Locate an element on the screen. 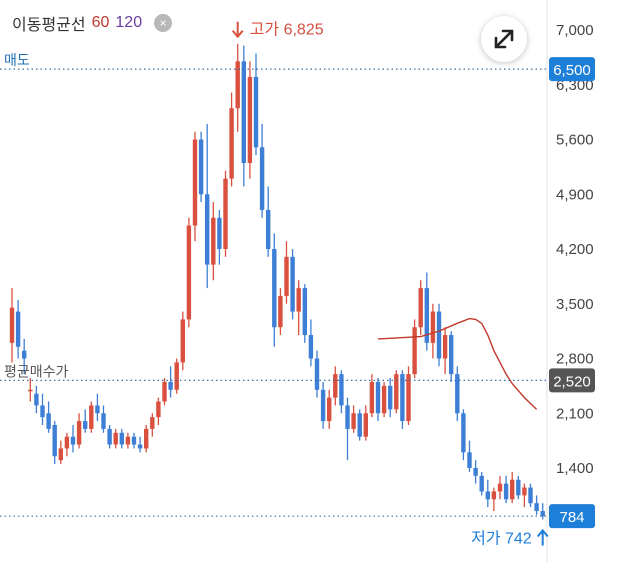 The image size is (640, 562). close-icon: × is located at coordinates (163, 23).